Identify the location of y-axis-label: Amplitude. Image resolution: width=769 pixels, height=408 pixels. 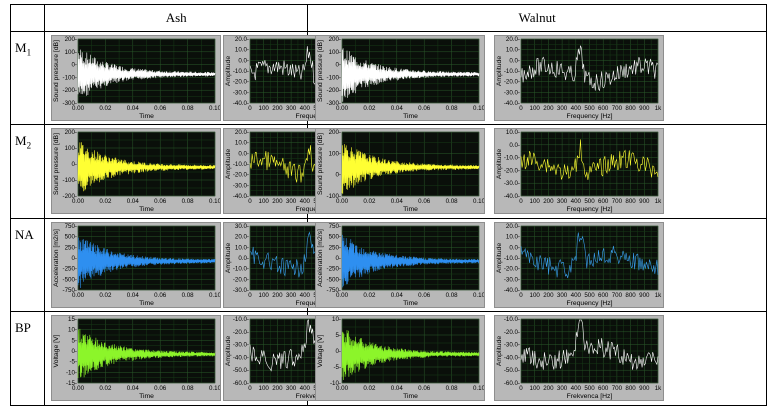
(499, 71).